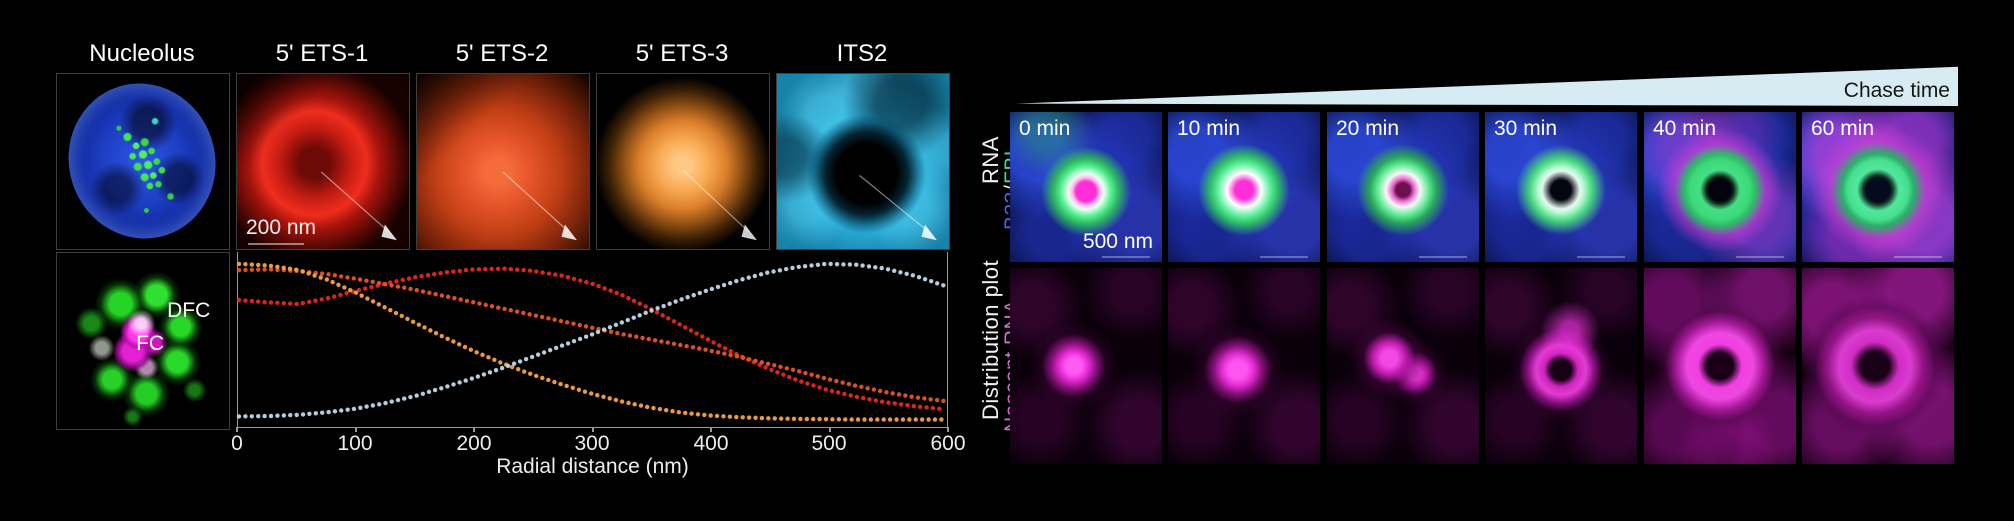  I want to click on time-label: 0 min, so click(1045, 128).